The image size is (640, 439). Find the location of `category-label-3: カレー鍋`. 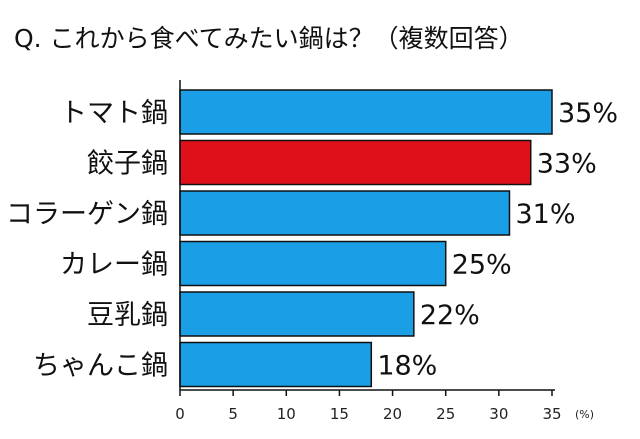

category-label-3: カレー鍋 is located at coordinates (114, 265).